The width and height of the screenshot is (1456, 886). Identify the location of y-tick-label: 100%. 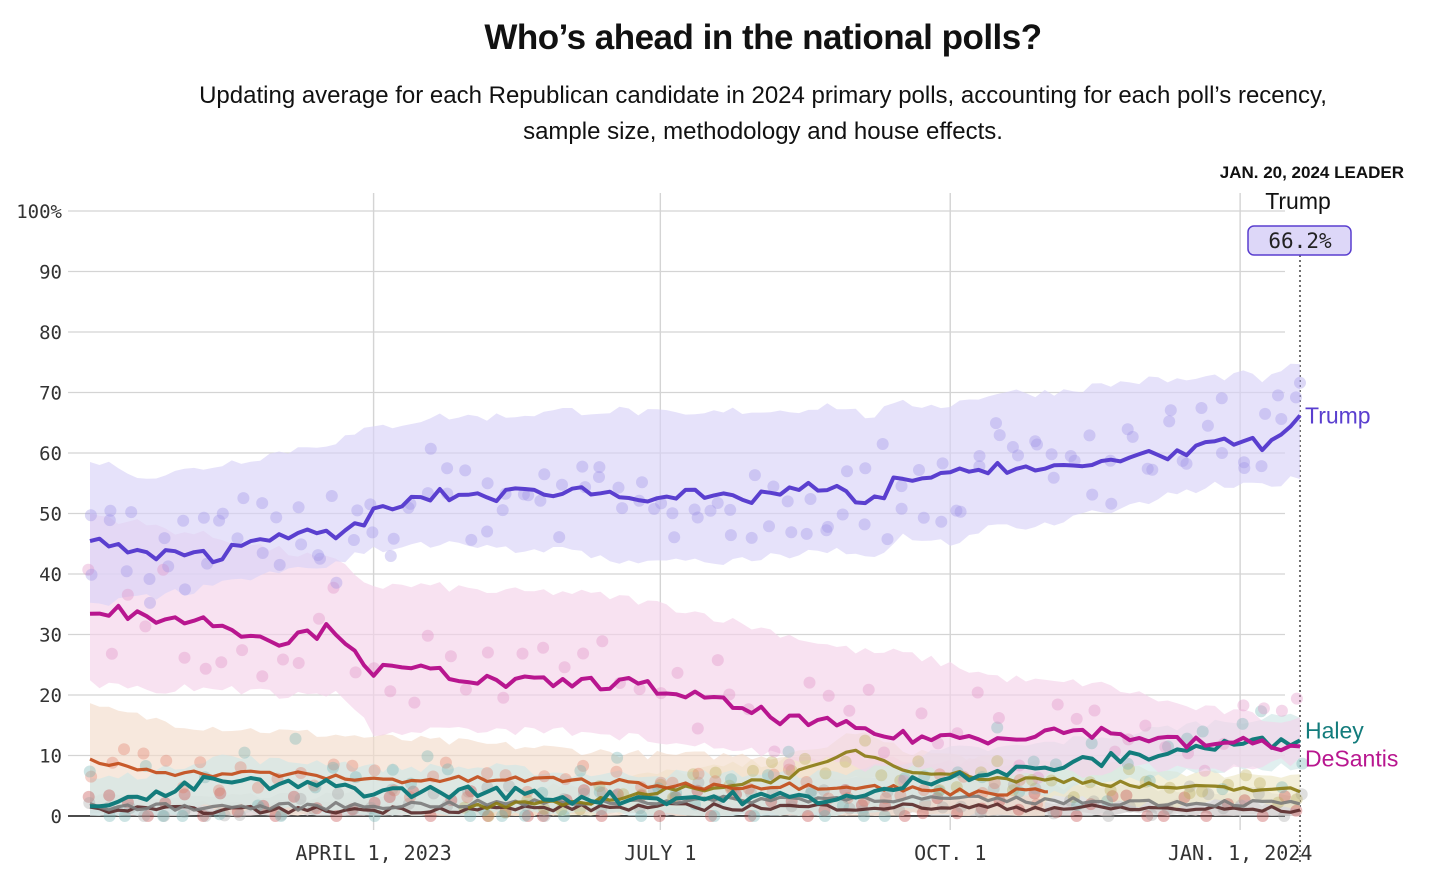
(39, 212).